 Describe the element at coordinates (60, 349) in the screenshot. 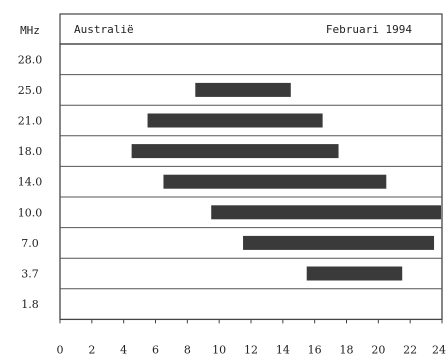

I see `x-tick-label: 0` at that location.